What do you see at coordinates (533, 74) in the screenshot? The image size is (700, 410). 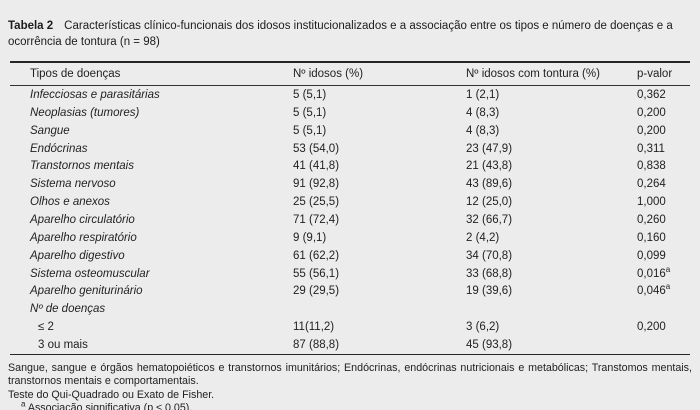 I see `column-header-n-idosos-tontura: Nº idosos com tontura (%)` at bounding box center [533, 74].